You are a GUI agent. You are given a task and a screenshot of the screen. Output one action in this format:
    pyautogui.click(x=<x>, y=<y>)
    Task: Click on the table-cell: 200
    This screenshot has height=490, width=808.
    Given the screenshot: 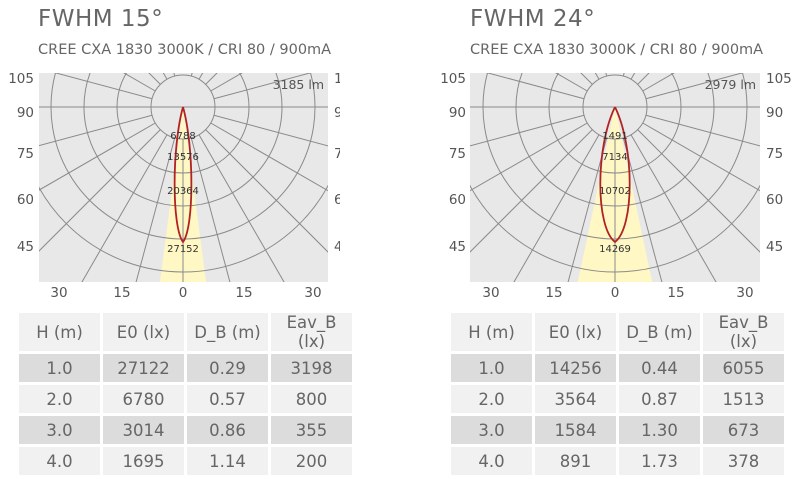 What is the action you would take?
    pyautogui.click(x=311, y=461)
    